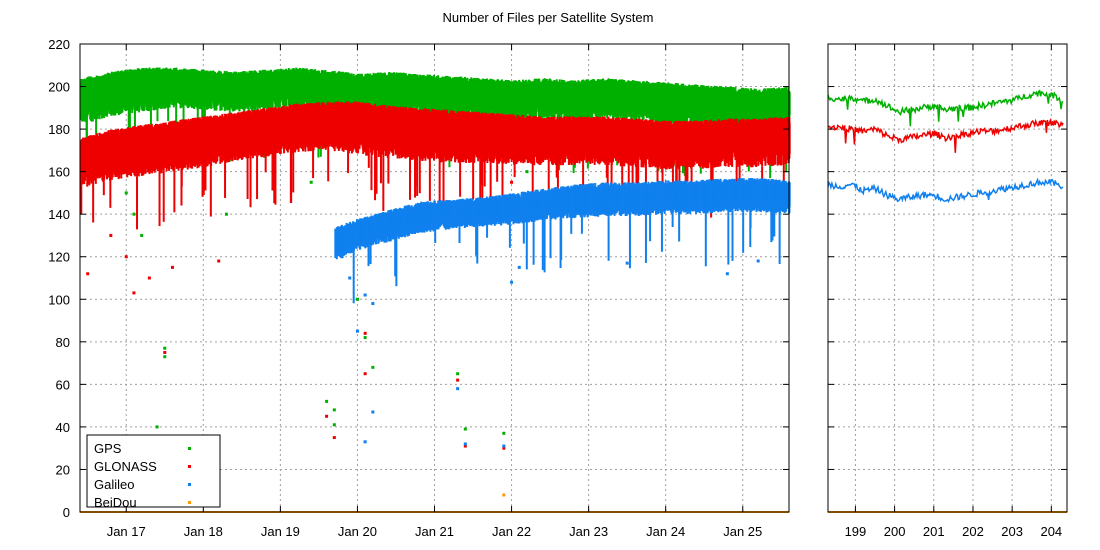 The width and height of the screenshot is (1100, 550). Describe the element at coordinates (548, 17) in the screenshot. I see `chart-title: Number of Files per Satellite System` at that location.